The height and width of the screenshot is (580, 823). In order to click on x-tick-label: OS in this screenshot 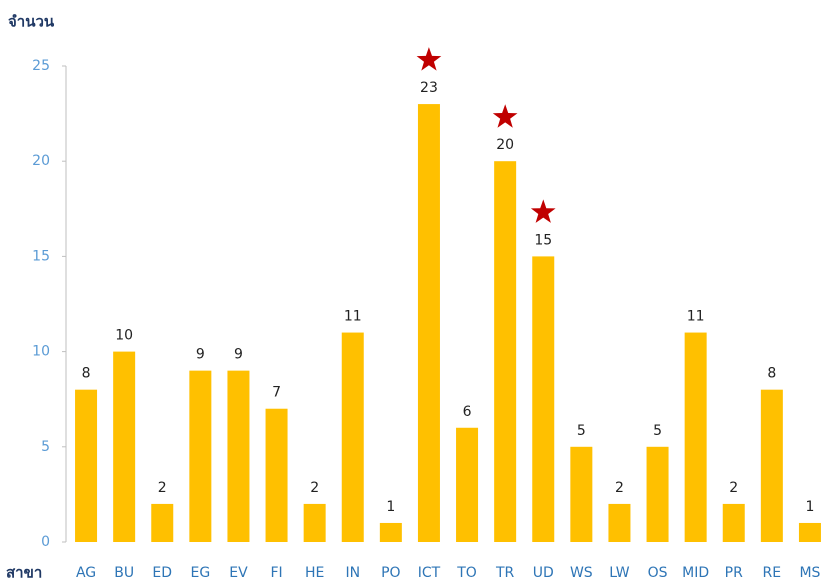, I will do `click(658, 572)`.